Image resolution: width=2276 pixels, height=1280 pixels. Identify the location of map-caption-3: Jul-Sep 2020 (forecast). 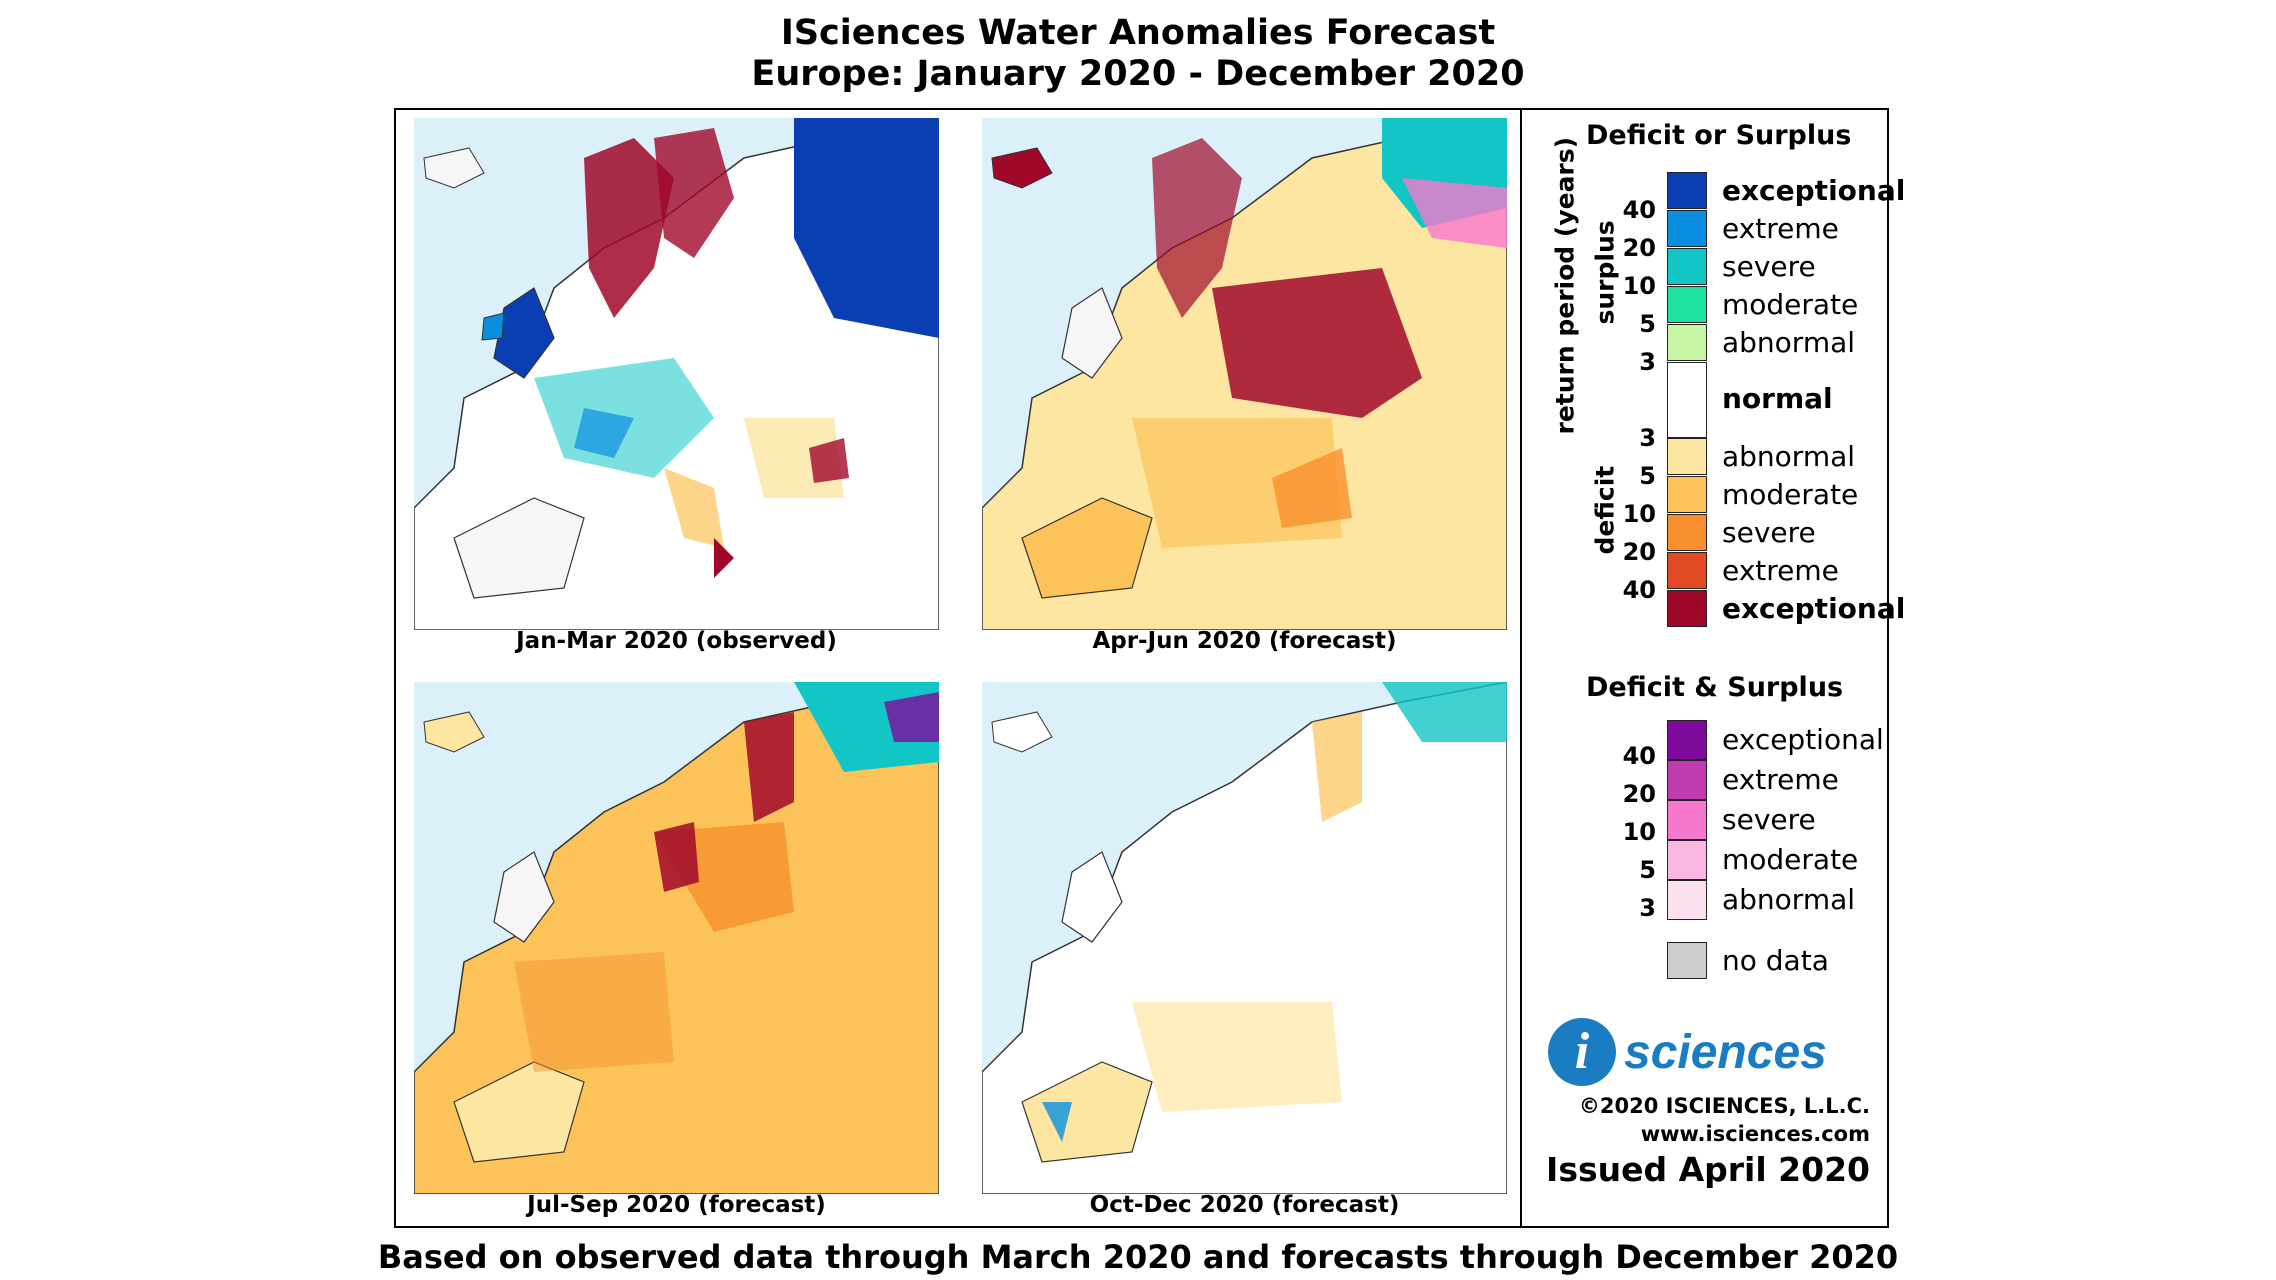
(676, 1205).